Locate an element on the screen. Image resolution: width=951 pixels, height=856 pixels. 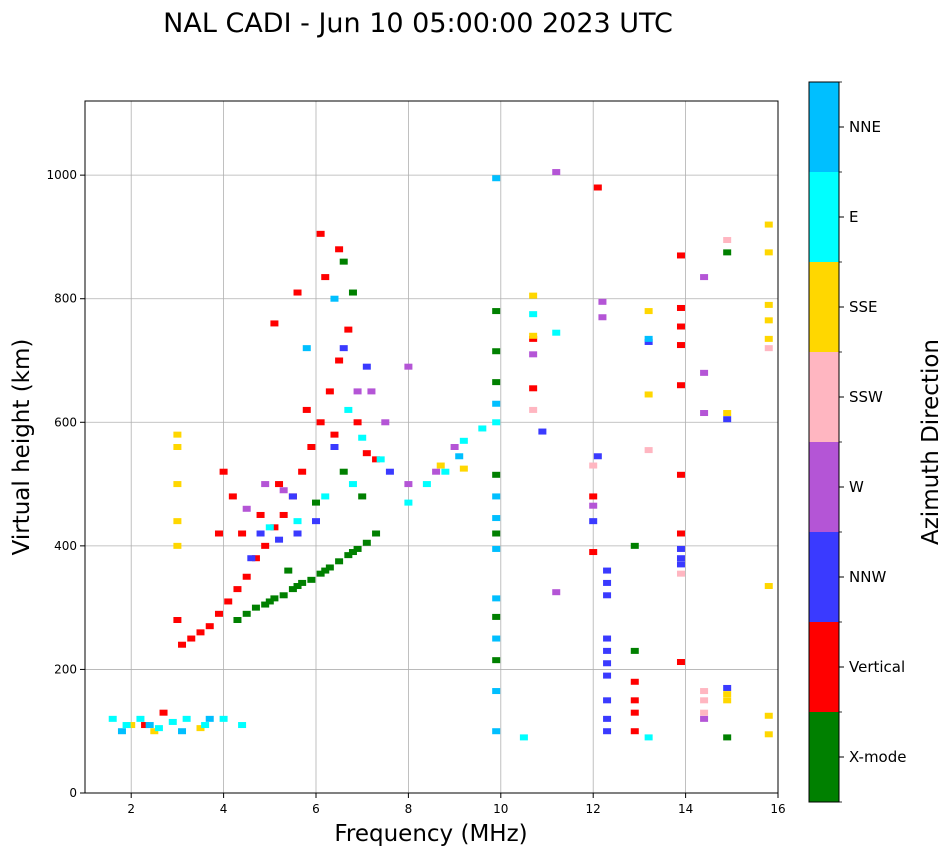
colorbar-swatch-vertical is located at coordinates (824, 667).